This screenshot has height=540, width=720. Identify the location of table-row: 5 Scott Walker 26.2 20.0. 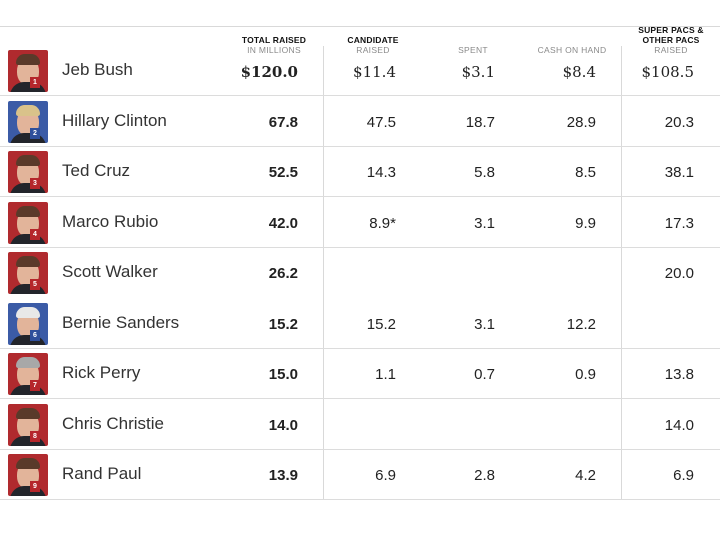
(360, 273).